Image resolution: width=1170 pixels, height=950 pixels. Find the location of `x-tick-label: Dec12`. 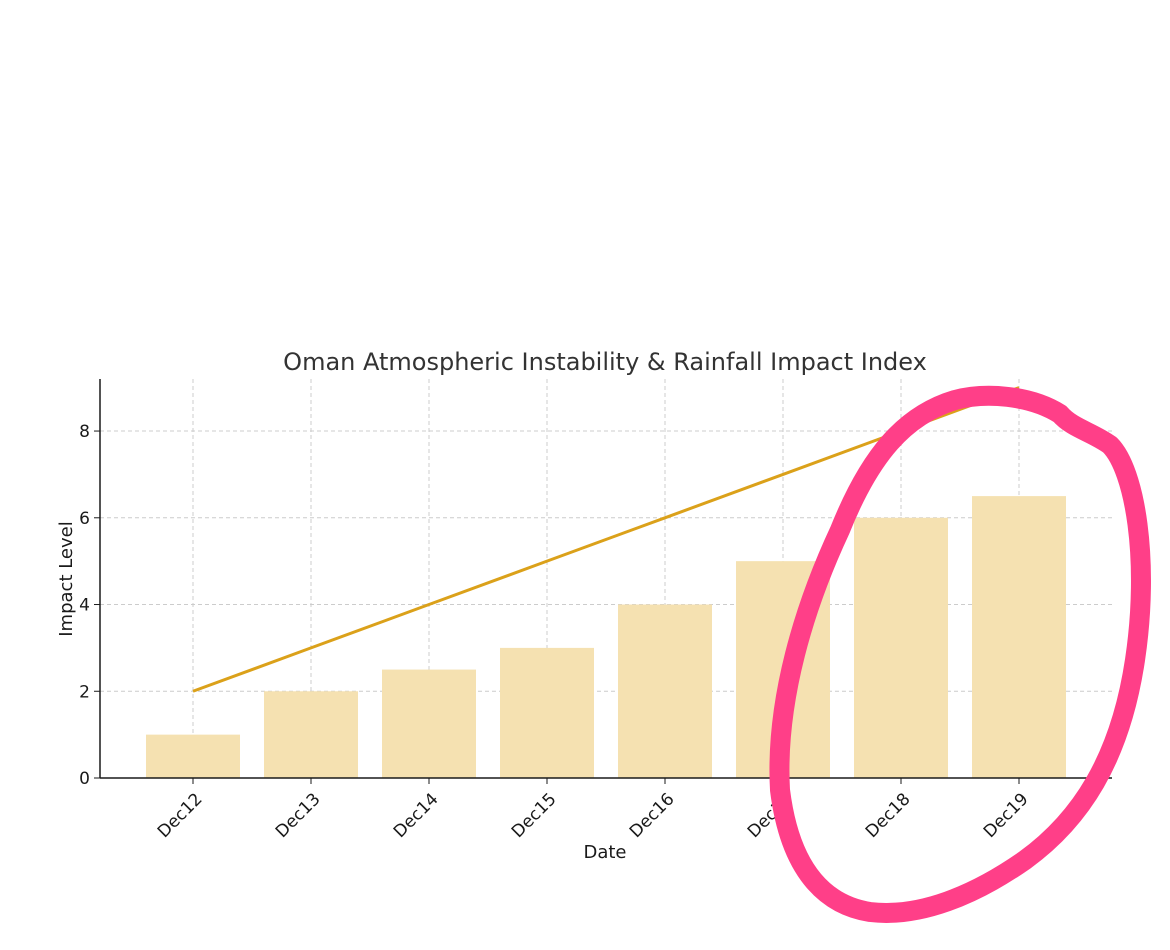

x-tick-label: Dec12 is located at coordinates (180, 815).